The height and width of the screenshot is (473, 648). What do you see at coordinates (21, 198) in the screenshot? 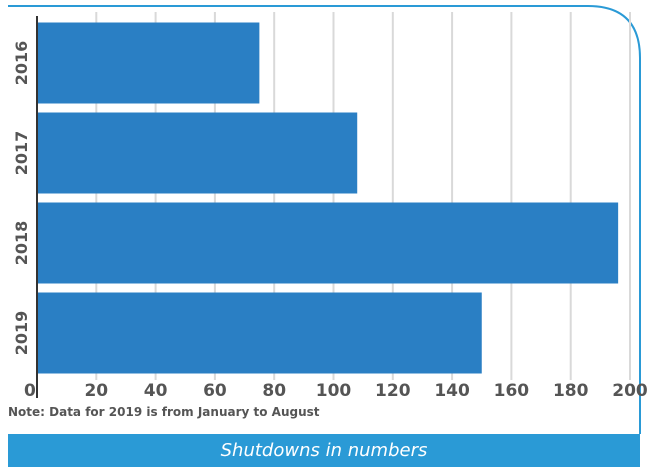
I see `y-category-labels: 2016 2017 2018 2019` at bounding box center [21, 198].